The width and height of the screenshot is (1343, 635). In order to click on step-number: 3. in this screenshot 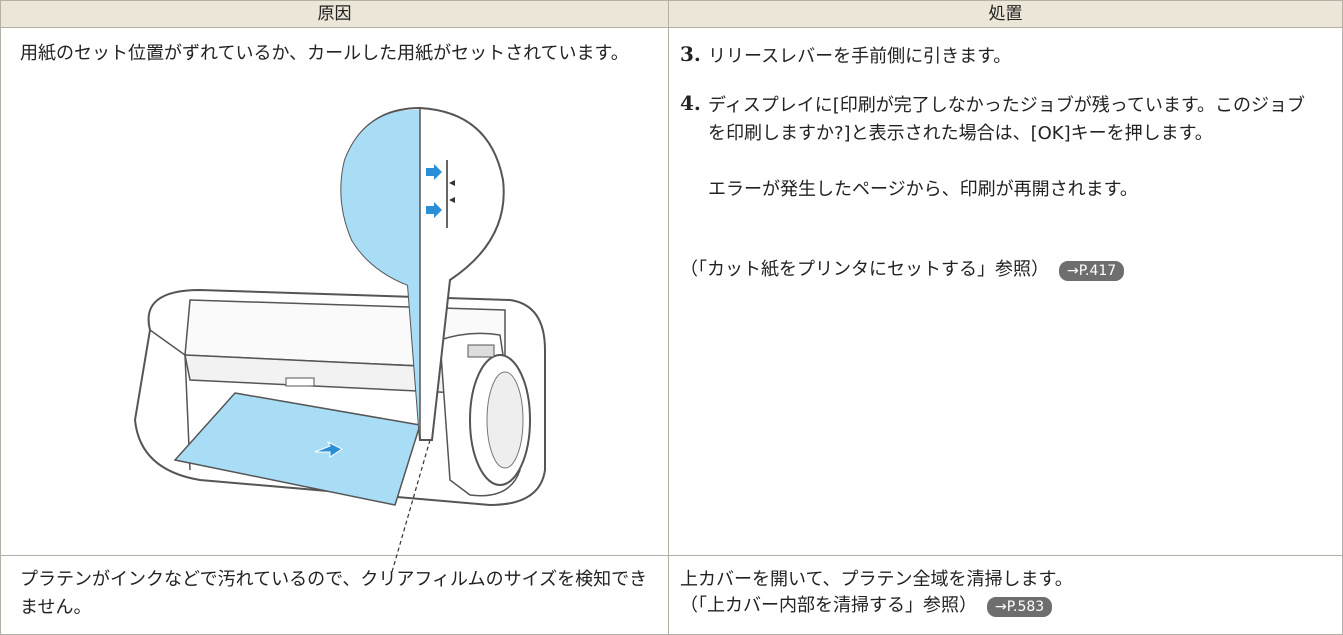, I will do `click(690, 54)`.